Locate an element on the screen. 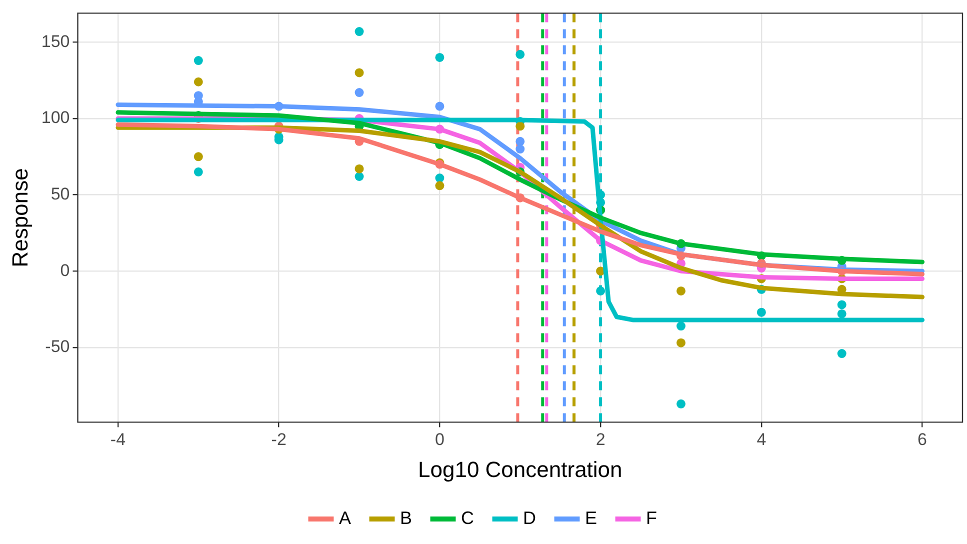  y-tick-label: 150 is located at coordinates (55, 41).